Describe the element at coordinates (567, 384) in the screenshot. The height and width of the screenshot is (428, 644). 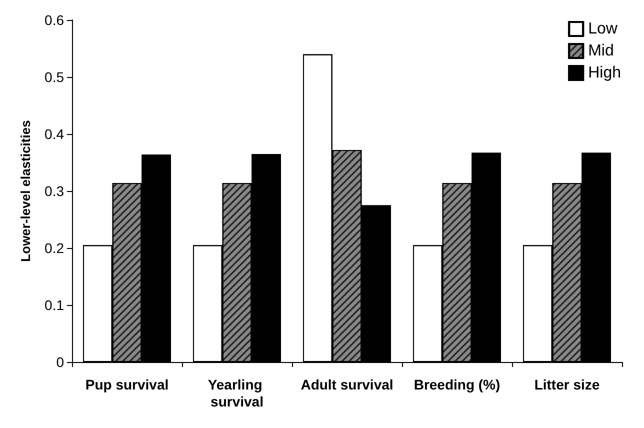
I see `x-tick-label: Litter size` at that location.